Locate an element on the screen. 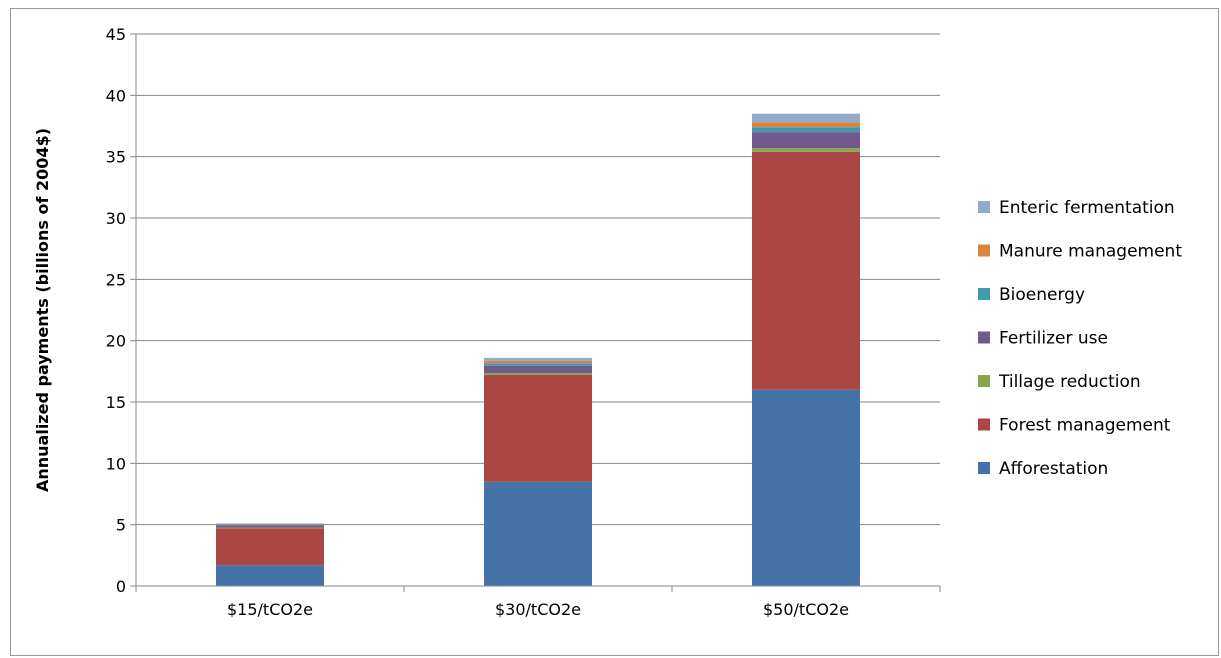 The width and height of the screenshot is (1221, 658). legend-label: Tillage reduction is located at coordinates (1069, 382).